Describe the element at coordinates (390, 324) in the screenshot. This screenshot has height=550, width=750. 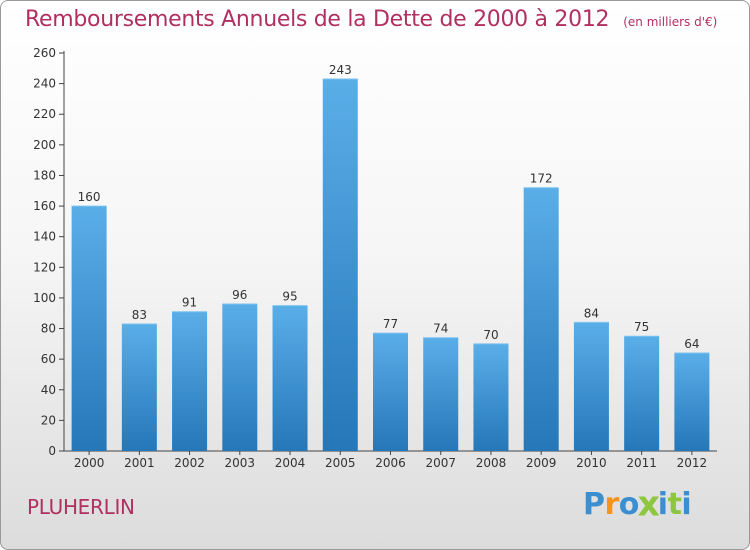
I see `bar-value-label: 77` at that location.